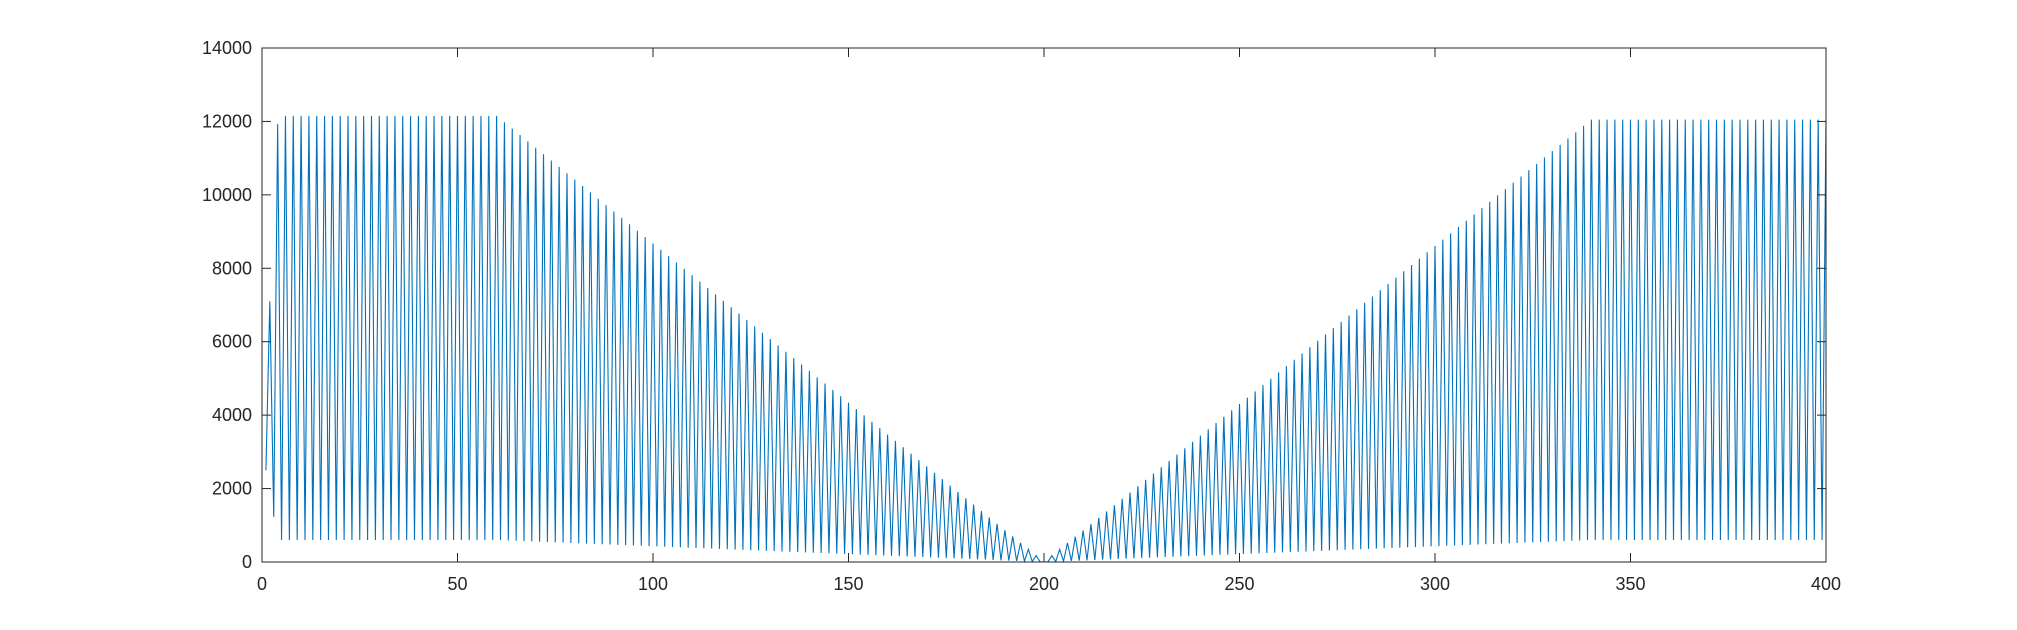 This screenshot has height=630, width=2017. I want to click on y-tick-label: 6000, so click(232, 342).